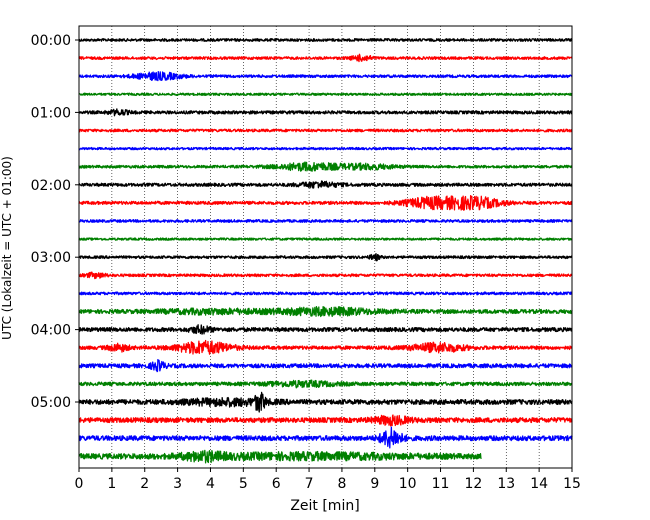 The height and width of the screenshot is (520, 650). What do you see at coordinates (324, 506) in the screenshot?
I see `x-axis-label: Zeit [min]` at bounding box center [324, 506].